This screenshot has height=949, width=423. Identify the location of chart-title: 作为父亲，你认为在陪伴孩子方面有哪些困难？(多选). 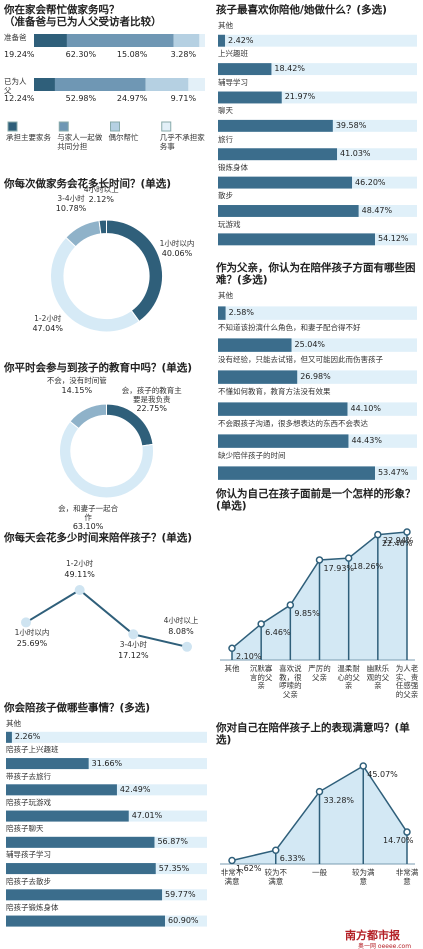
(316, 274).